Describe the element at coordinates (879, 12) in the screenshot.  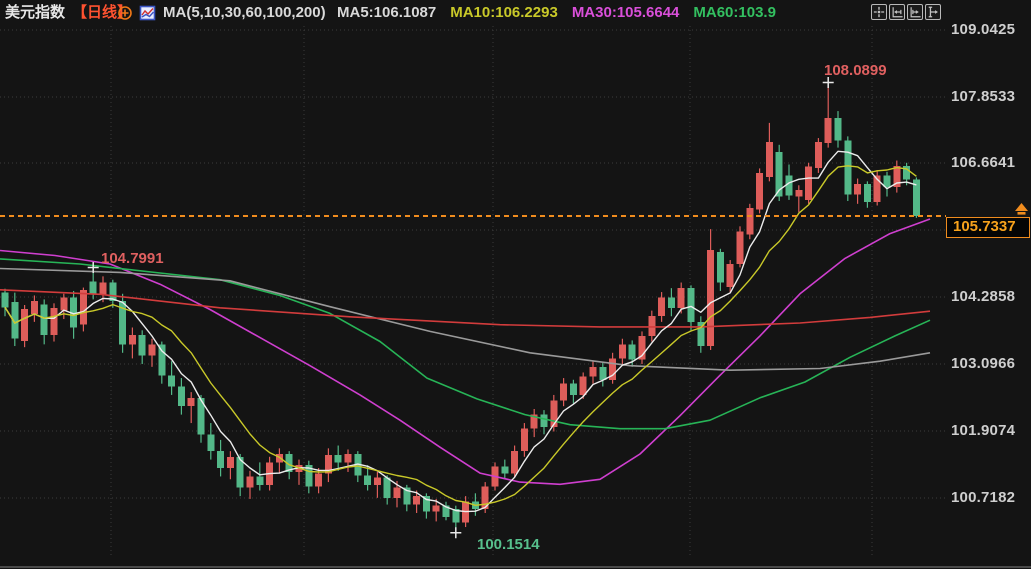
I see `crosshair-move-button` at that location.